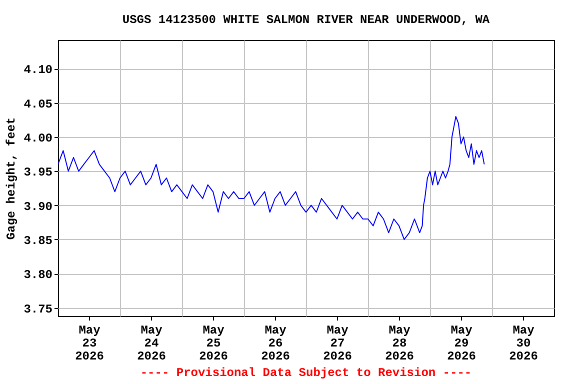  Describe the element at coordinates (151, 344) in the screenshot. I see `x-tick-label: May 24 2026` at that location.